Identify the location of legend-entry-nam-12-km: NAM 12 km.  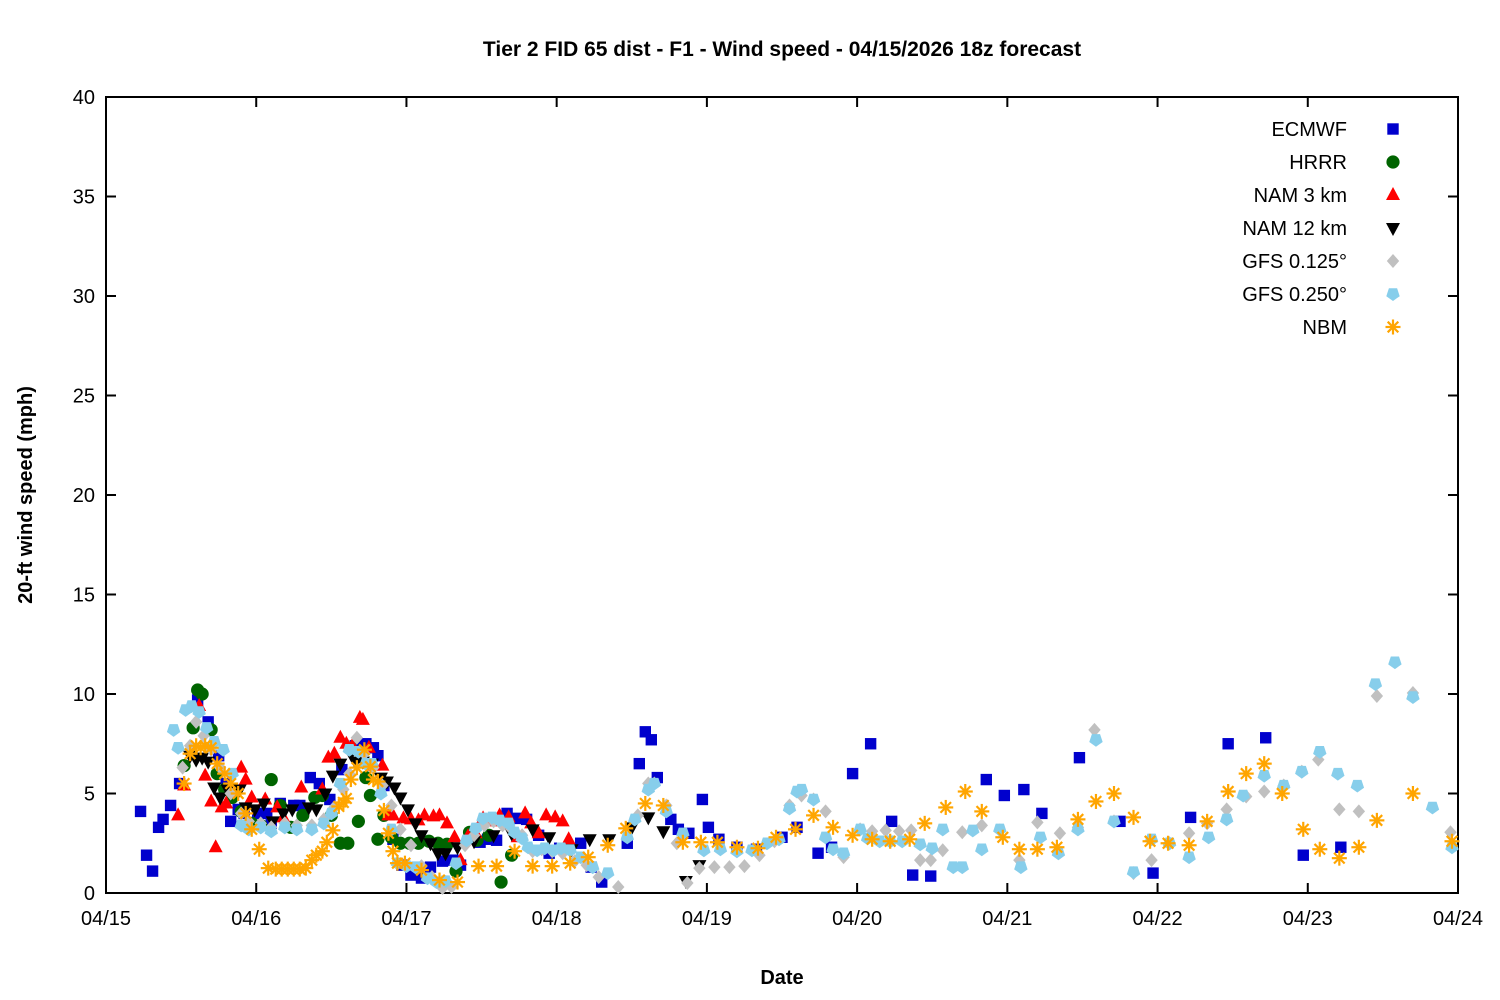
(1321, 229).